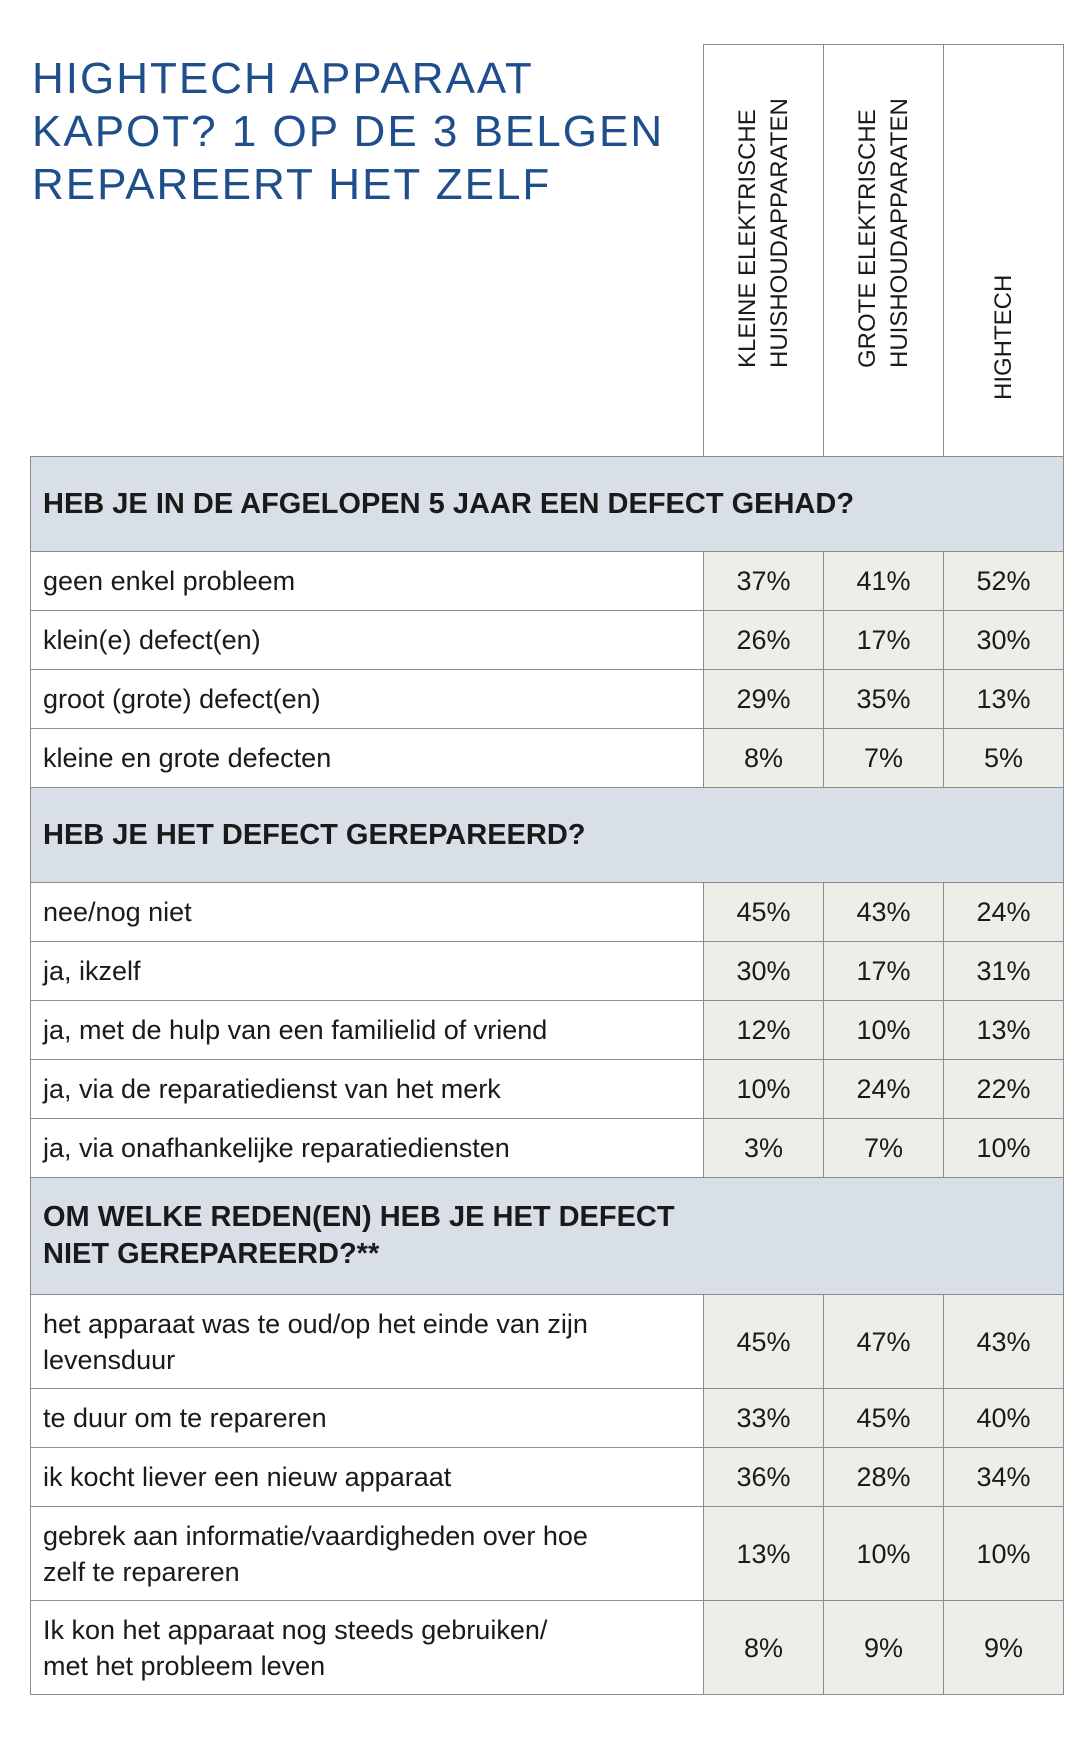  What do you see at coordinates (763, 1477) in the screenshot?
I see `cell-value: 36%` at bounding box center [763, 1477].